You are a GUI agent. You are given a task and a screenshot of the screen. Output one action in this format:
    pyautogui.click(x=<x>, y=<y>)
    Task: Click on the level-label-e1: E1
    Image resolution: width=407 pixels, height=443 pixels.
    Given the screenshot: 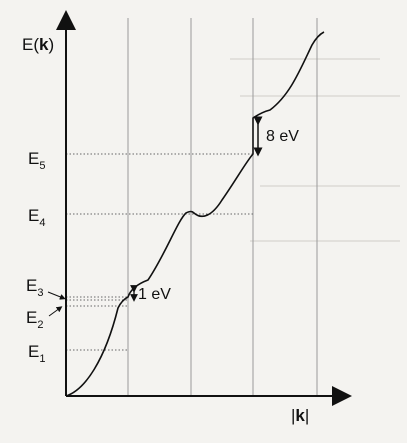 What is the action you would take?
    pyautogui.click(x=36, y=353)
    